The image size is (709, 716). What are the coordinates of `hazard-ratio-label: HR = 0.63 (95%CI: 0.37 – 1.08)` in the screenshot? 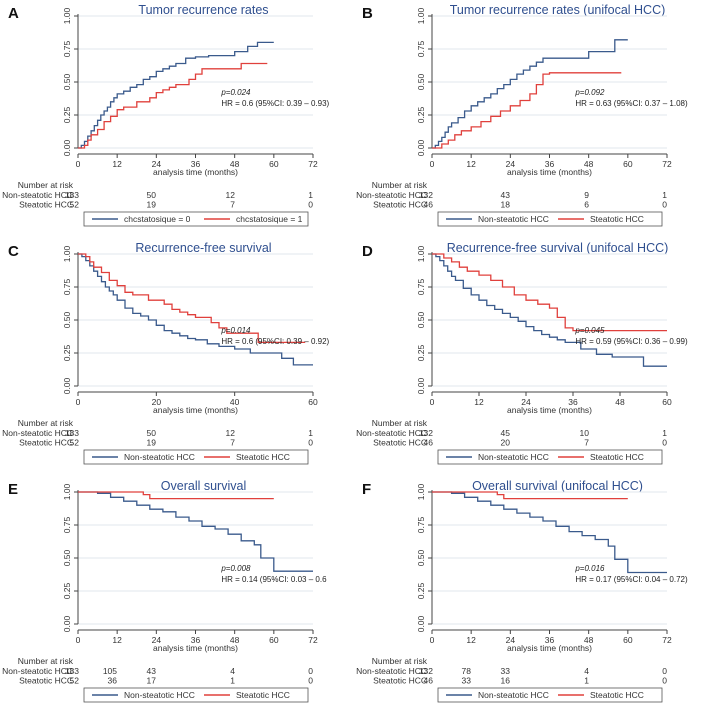 It's located at (631, 103).